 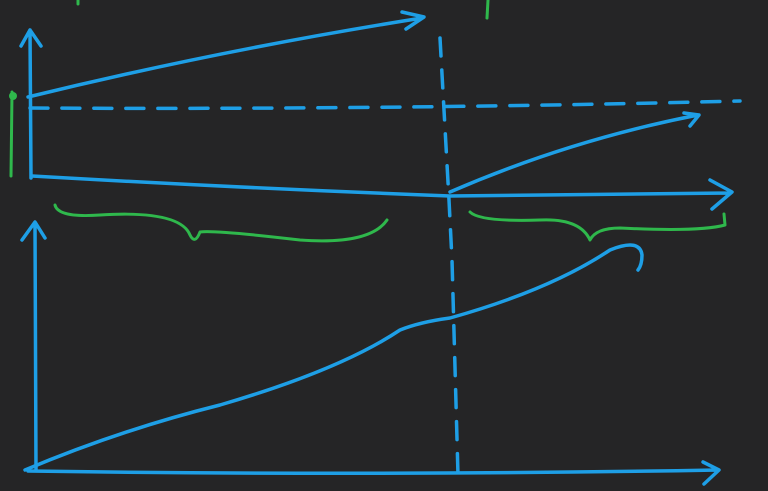 What do you see at coordinates (31, 104) in the screenshot?
I see `top-y-axis` at bounding box center [31, 104].